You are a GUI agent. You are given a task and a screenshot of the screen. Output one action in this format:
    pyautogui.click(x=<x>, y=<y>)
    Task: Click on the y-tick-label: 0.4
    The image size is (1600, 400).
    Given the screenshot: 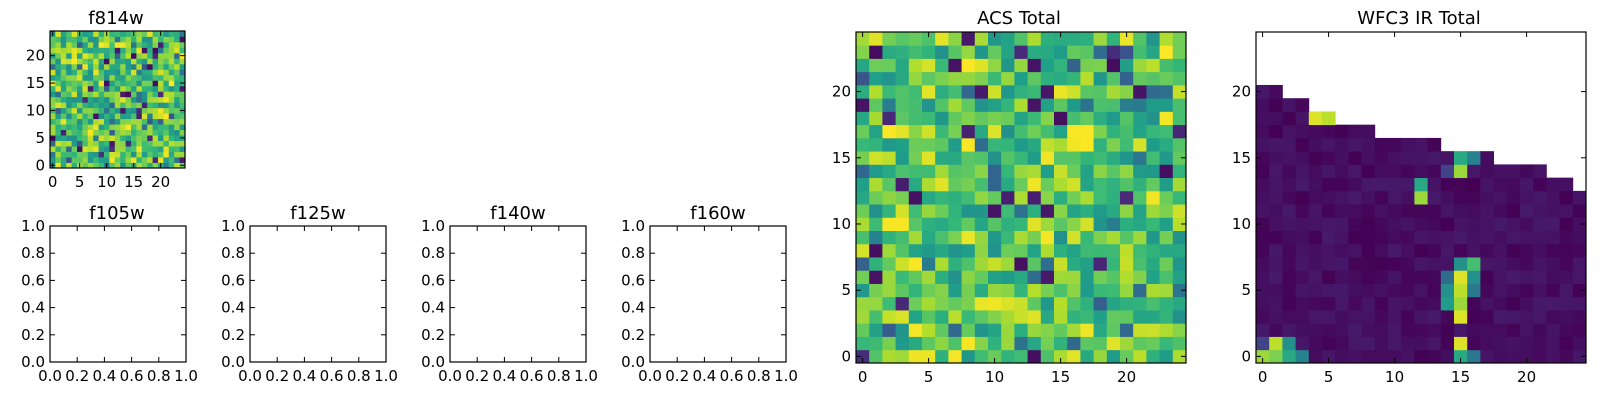 What is the action you would take?
    pyautogui.click(x=633, y=308)
    